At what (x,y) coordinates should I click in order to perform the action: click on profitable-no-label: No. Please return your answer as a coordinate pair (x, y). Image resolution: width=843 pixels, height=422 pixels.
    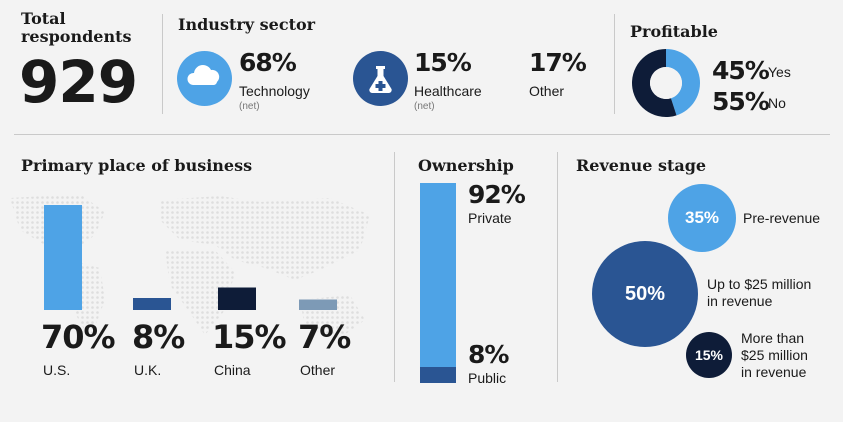
    Looking at the image, I should click on (777, 103).